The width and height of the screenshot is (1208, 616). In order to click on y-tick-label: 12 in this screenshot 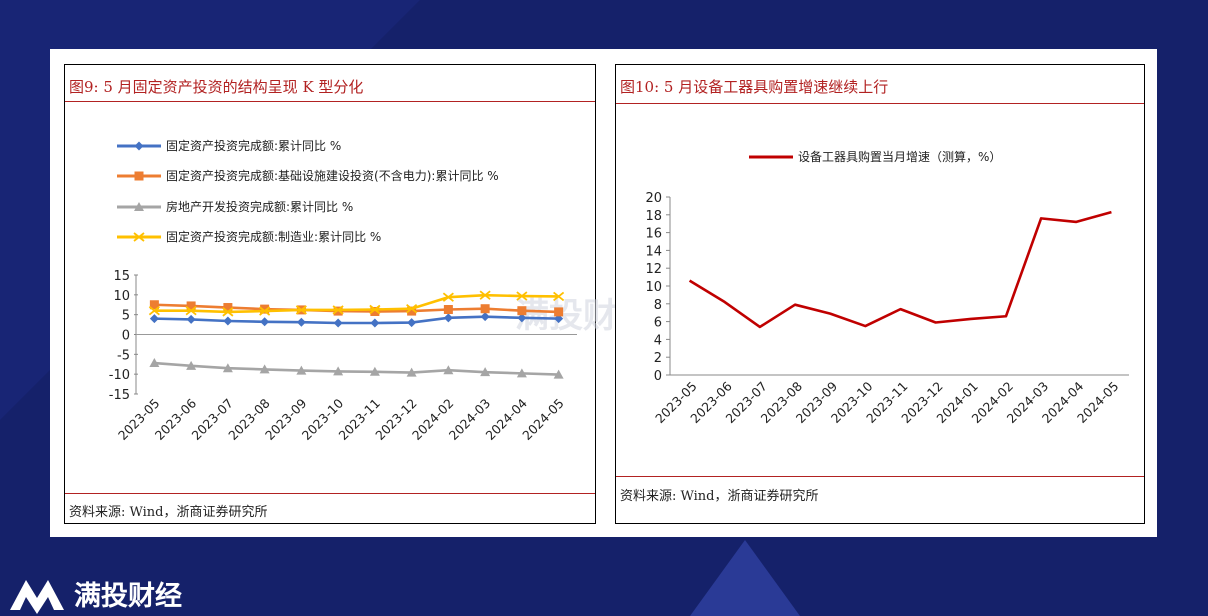, I will do `click(653, 269)`.